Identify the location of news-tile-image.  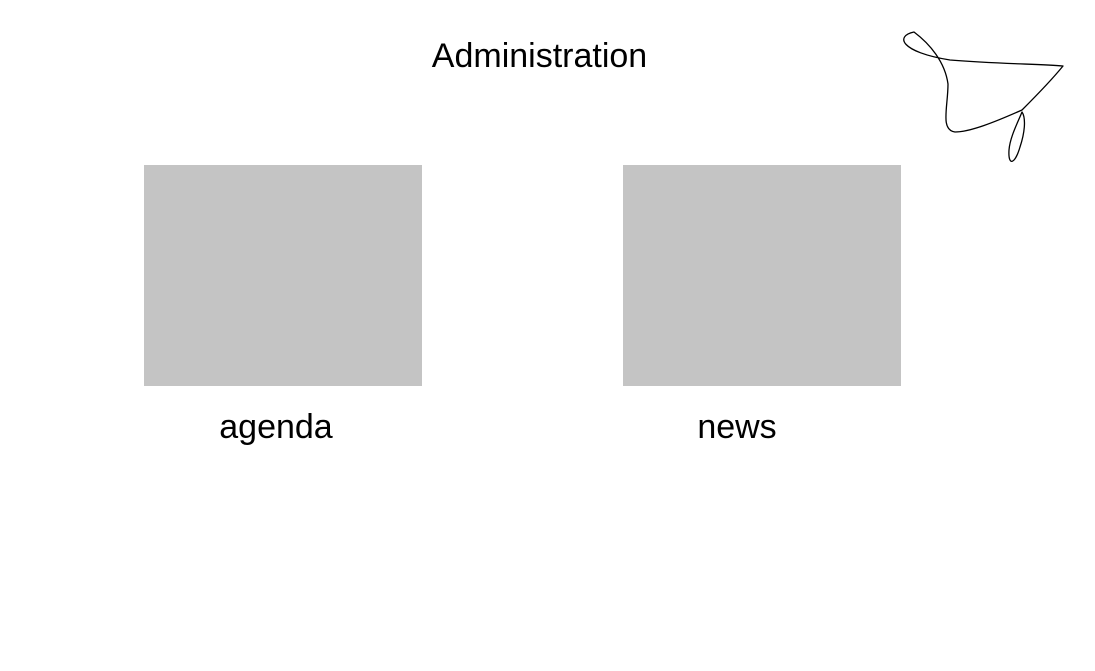
(762, 275).